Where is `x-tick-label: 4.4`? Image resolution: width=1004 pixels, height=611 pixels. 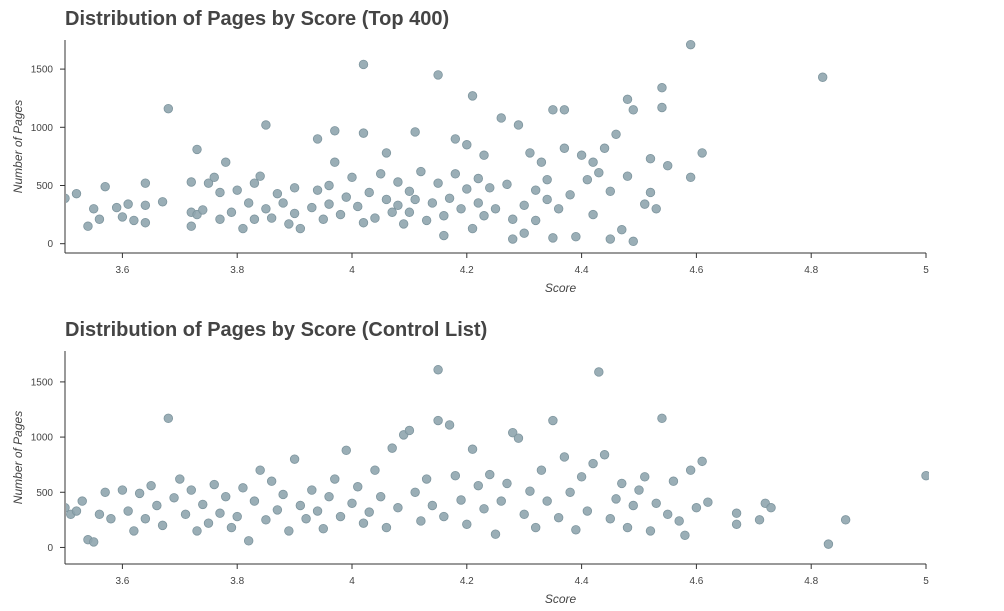 x-tick-label: 4.4 is located at coordinates (582, 270).